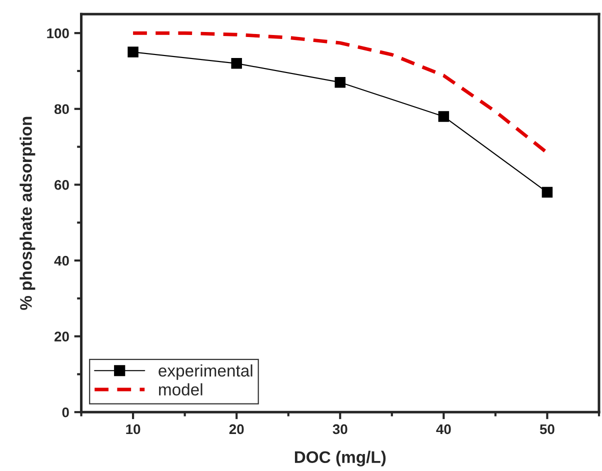 The height and width of the screenshot is (471, 602). What do you see at coordinates (205, 372) in the screenshot?
I see `legend-label: experimental` at bounding box center [205, 372].